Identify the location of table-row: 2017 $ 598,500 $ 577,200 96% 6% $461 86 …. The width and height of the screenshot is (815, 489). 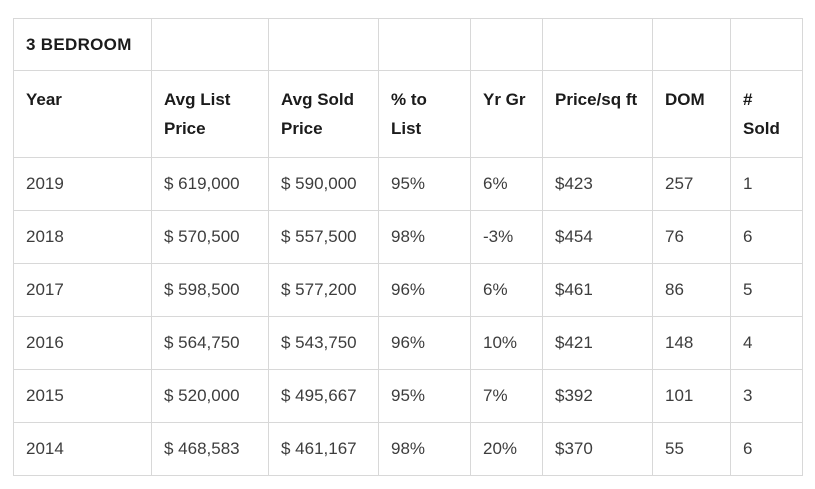
(408, 290).